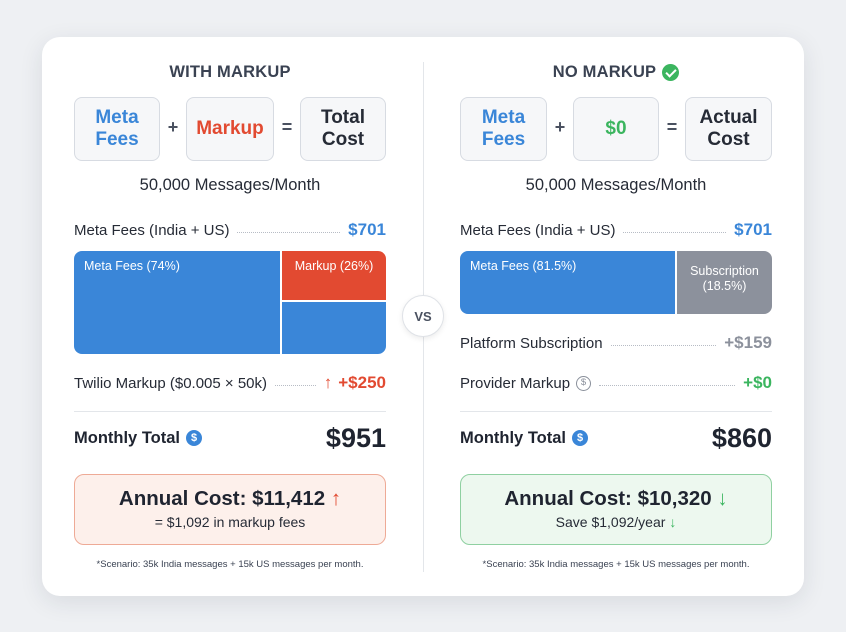 This screenshot has height=632, width=846. What do you see at coordinates (616, 437) in the screenshot?
I see `monthly-total-row: Monthly Total $ $860` at bounding box center [616, 437].